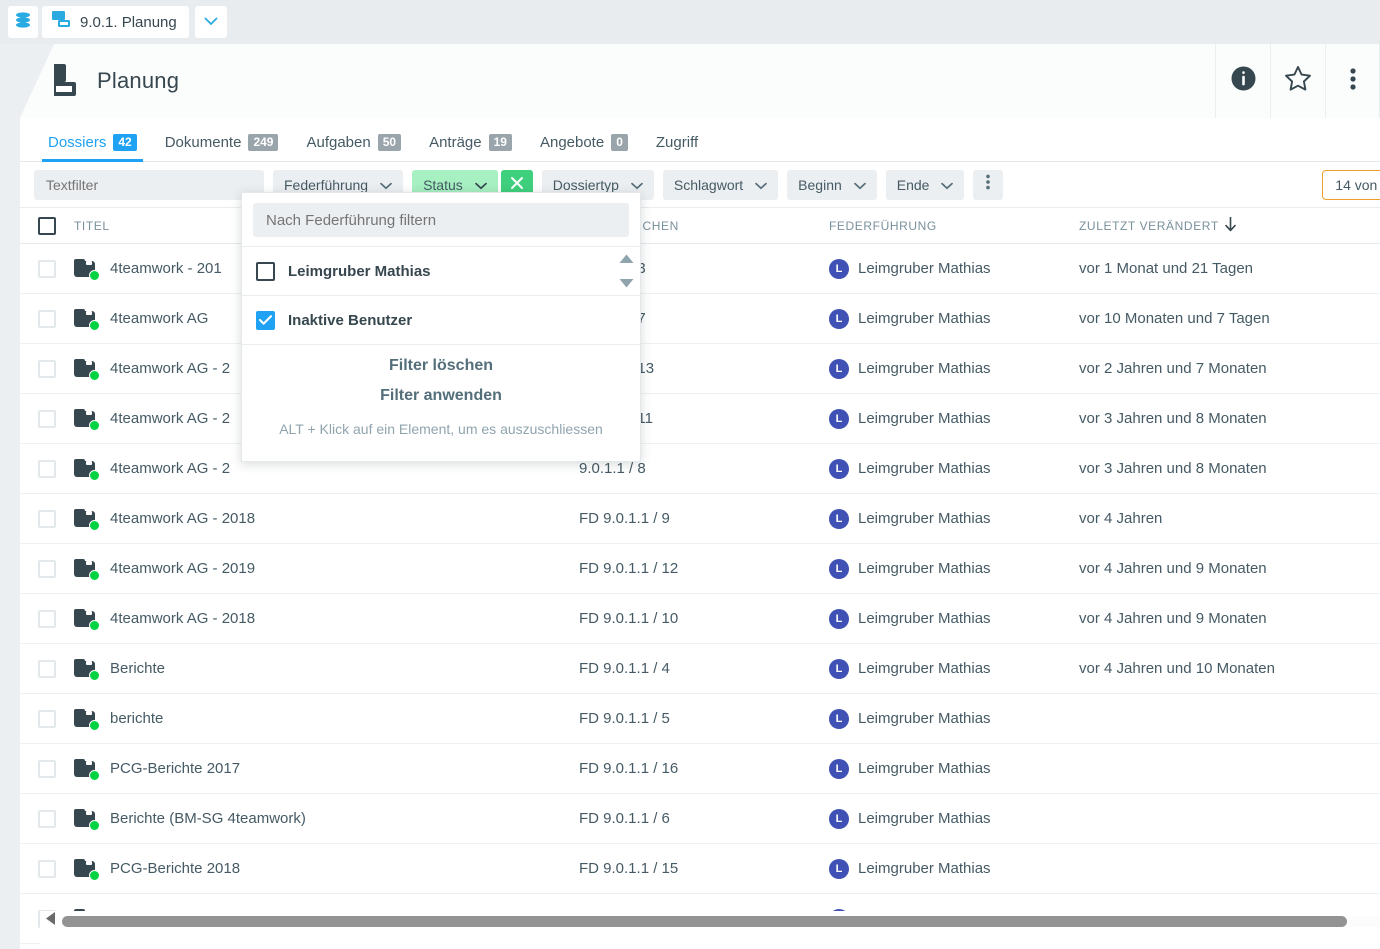 The width and height of the screenshot is (1380, 949). I want to click on triangle-up-icon, so click(626, 260).